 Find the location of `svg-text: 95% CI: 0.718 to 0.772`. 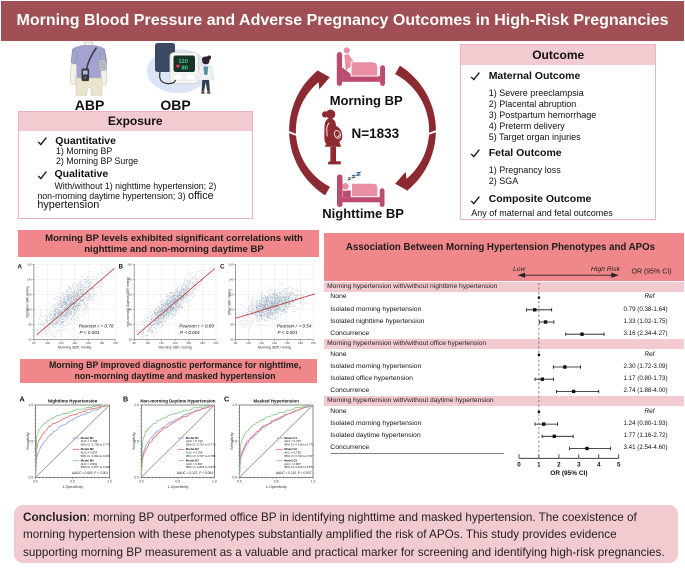

svg-text: 95% CI: 0.718 to 0.772 is located at coordinates (299, 445).